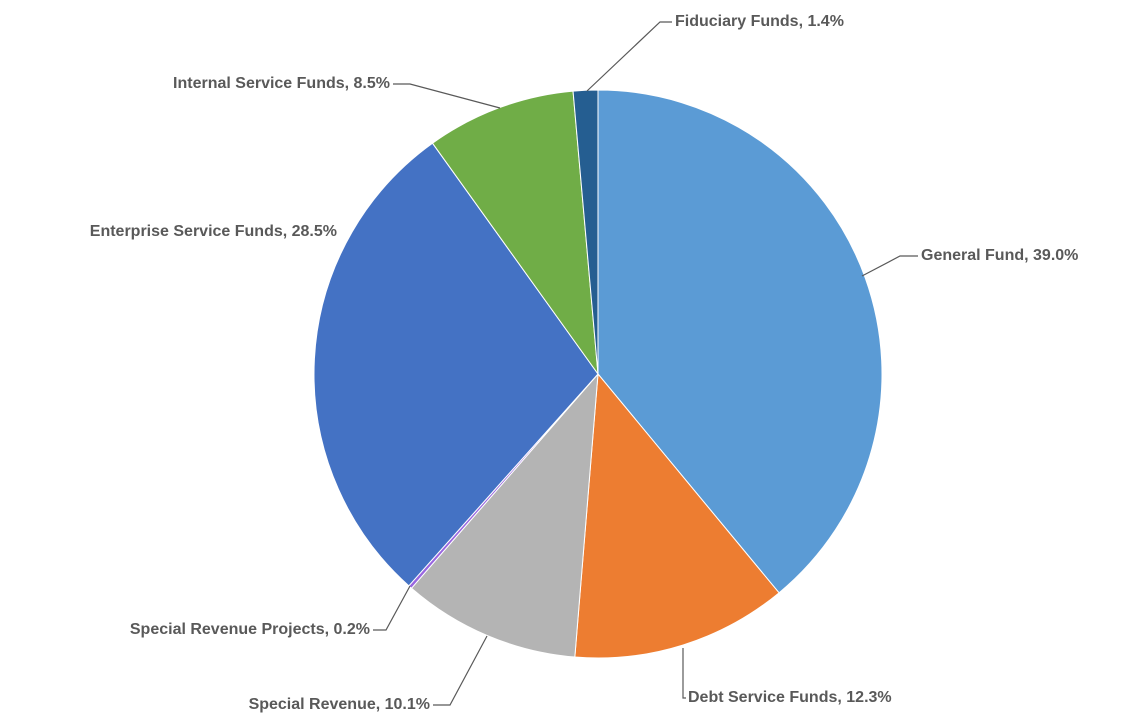 Image resolution: width=1133 pixels, height=718 pixels. What do you see at coordinates (339, 704) in the screenshot?
I see `data-label: Special Revenue, 10.1%` at bounding box center [339, 704].